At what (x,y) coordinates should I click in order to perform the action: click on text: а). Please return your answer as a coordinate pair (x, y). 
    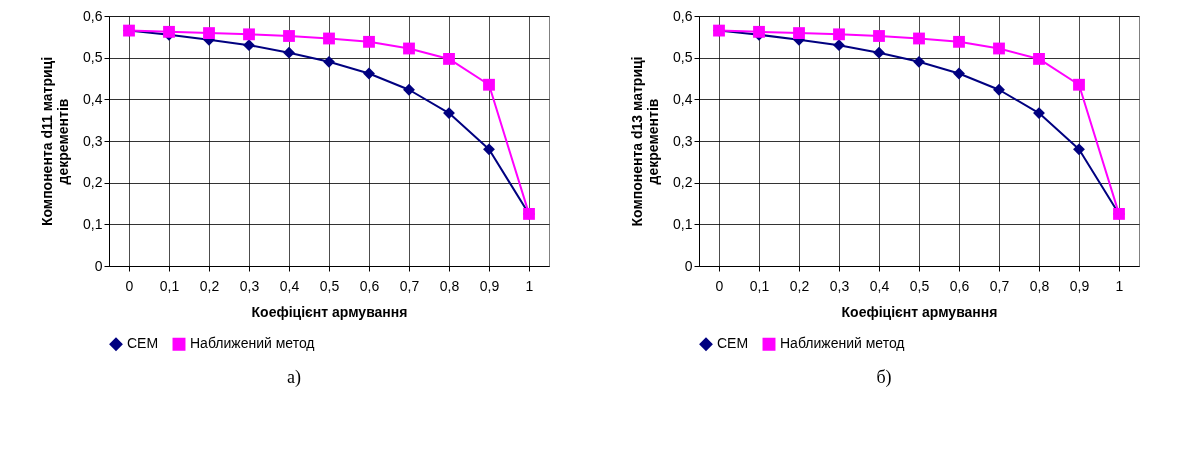
    Looking at the image, I should click on (294, 377).